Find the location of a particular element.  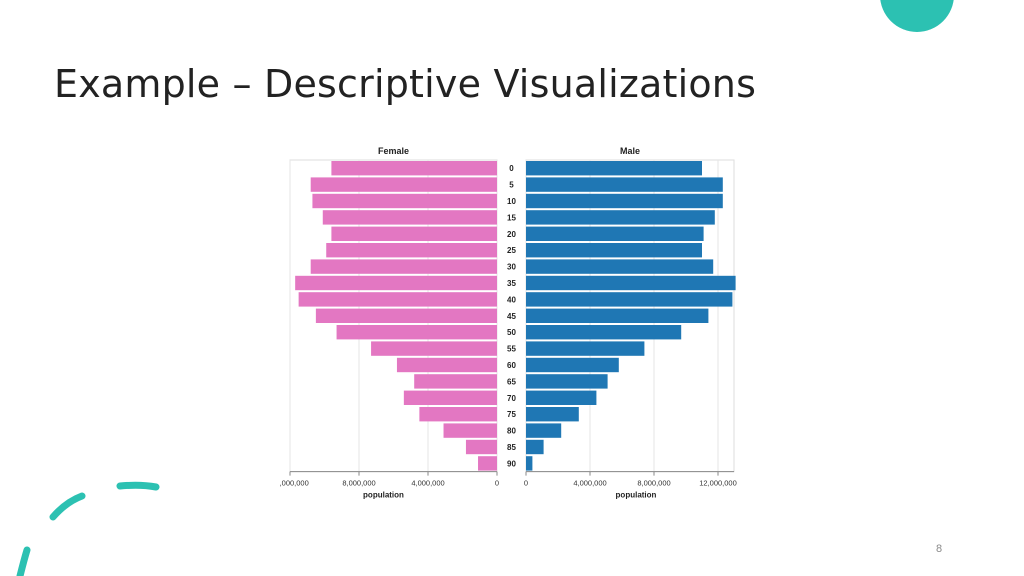

female-tick-label: 12,000,000 is located at coordinates (294, 483).